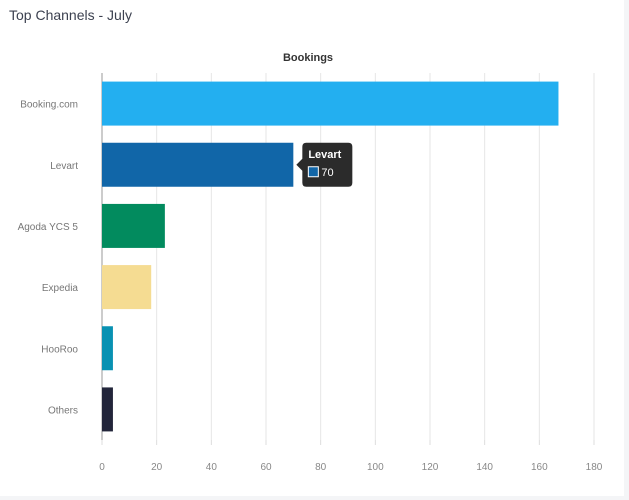  What do you see at coordinates (324, 164) in the screenshot?
I see `tooltip: Levart 70` at bounding box center [324, 164].